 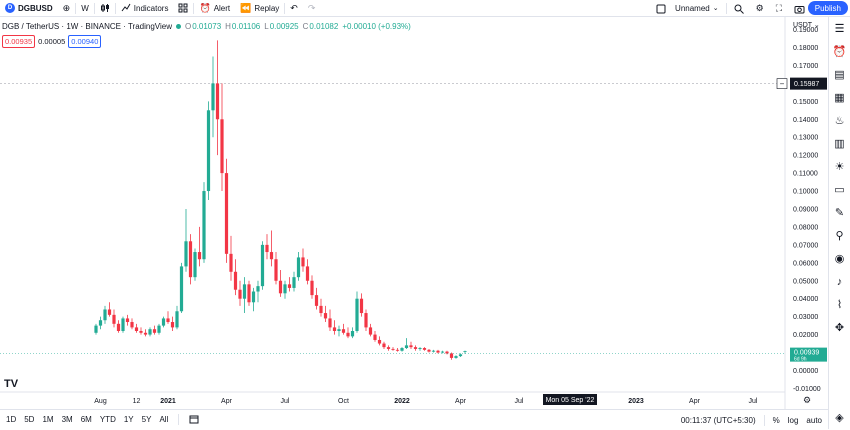 I want to click on log-scale-toggle: log, so click(x=793, y=420).